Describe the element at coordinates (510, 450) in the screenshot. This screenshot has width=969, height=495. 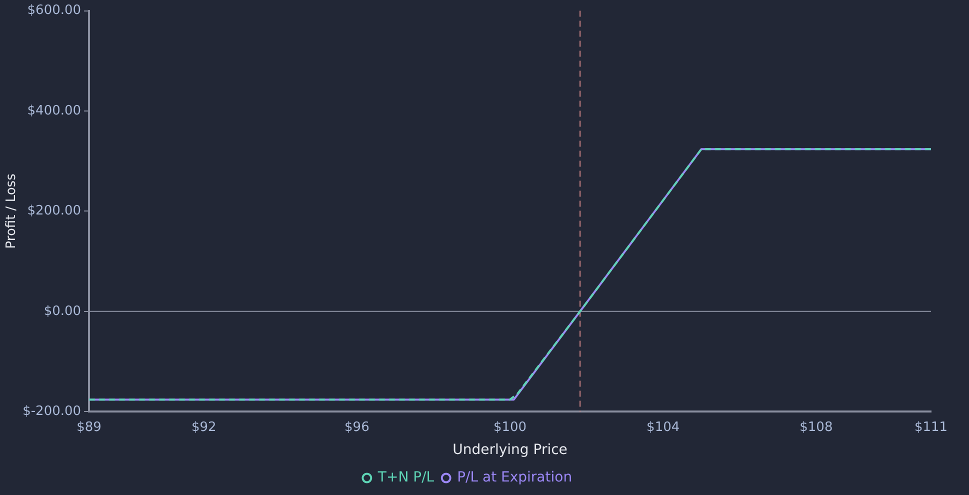
I see `x-axis-title: Underlying Price` at that location.